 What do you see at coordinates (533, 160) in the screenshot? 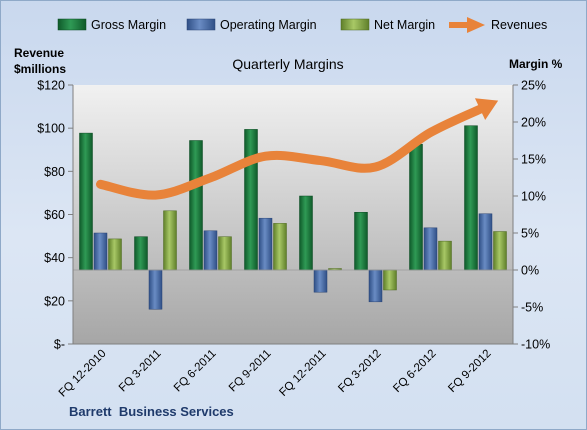
I see `right-tick-label: 15%` at bounding box center [533, 160].